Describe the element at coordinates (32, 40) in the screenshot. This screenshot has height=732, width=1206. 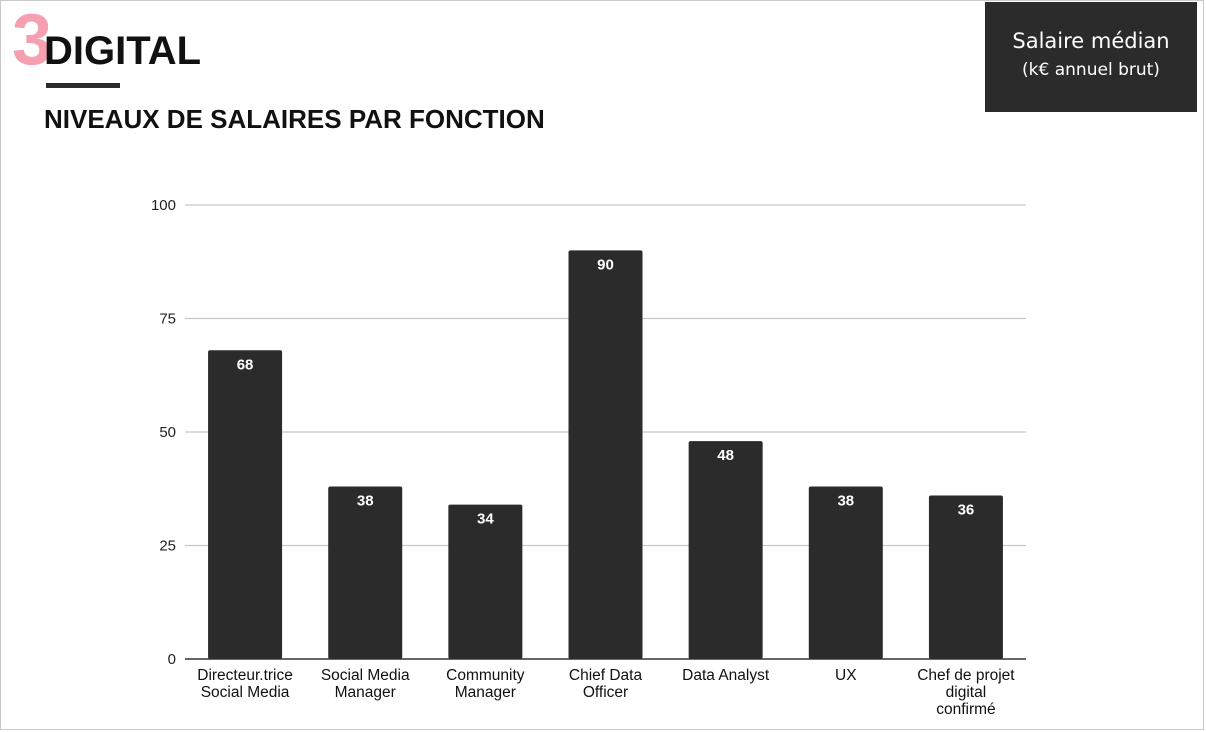
I see `section-number: 3` at that location.